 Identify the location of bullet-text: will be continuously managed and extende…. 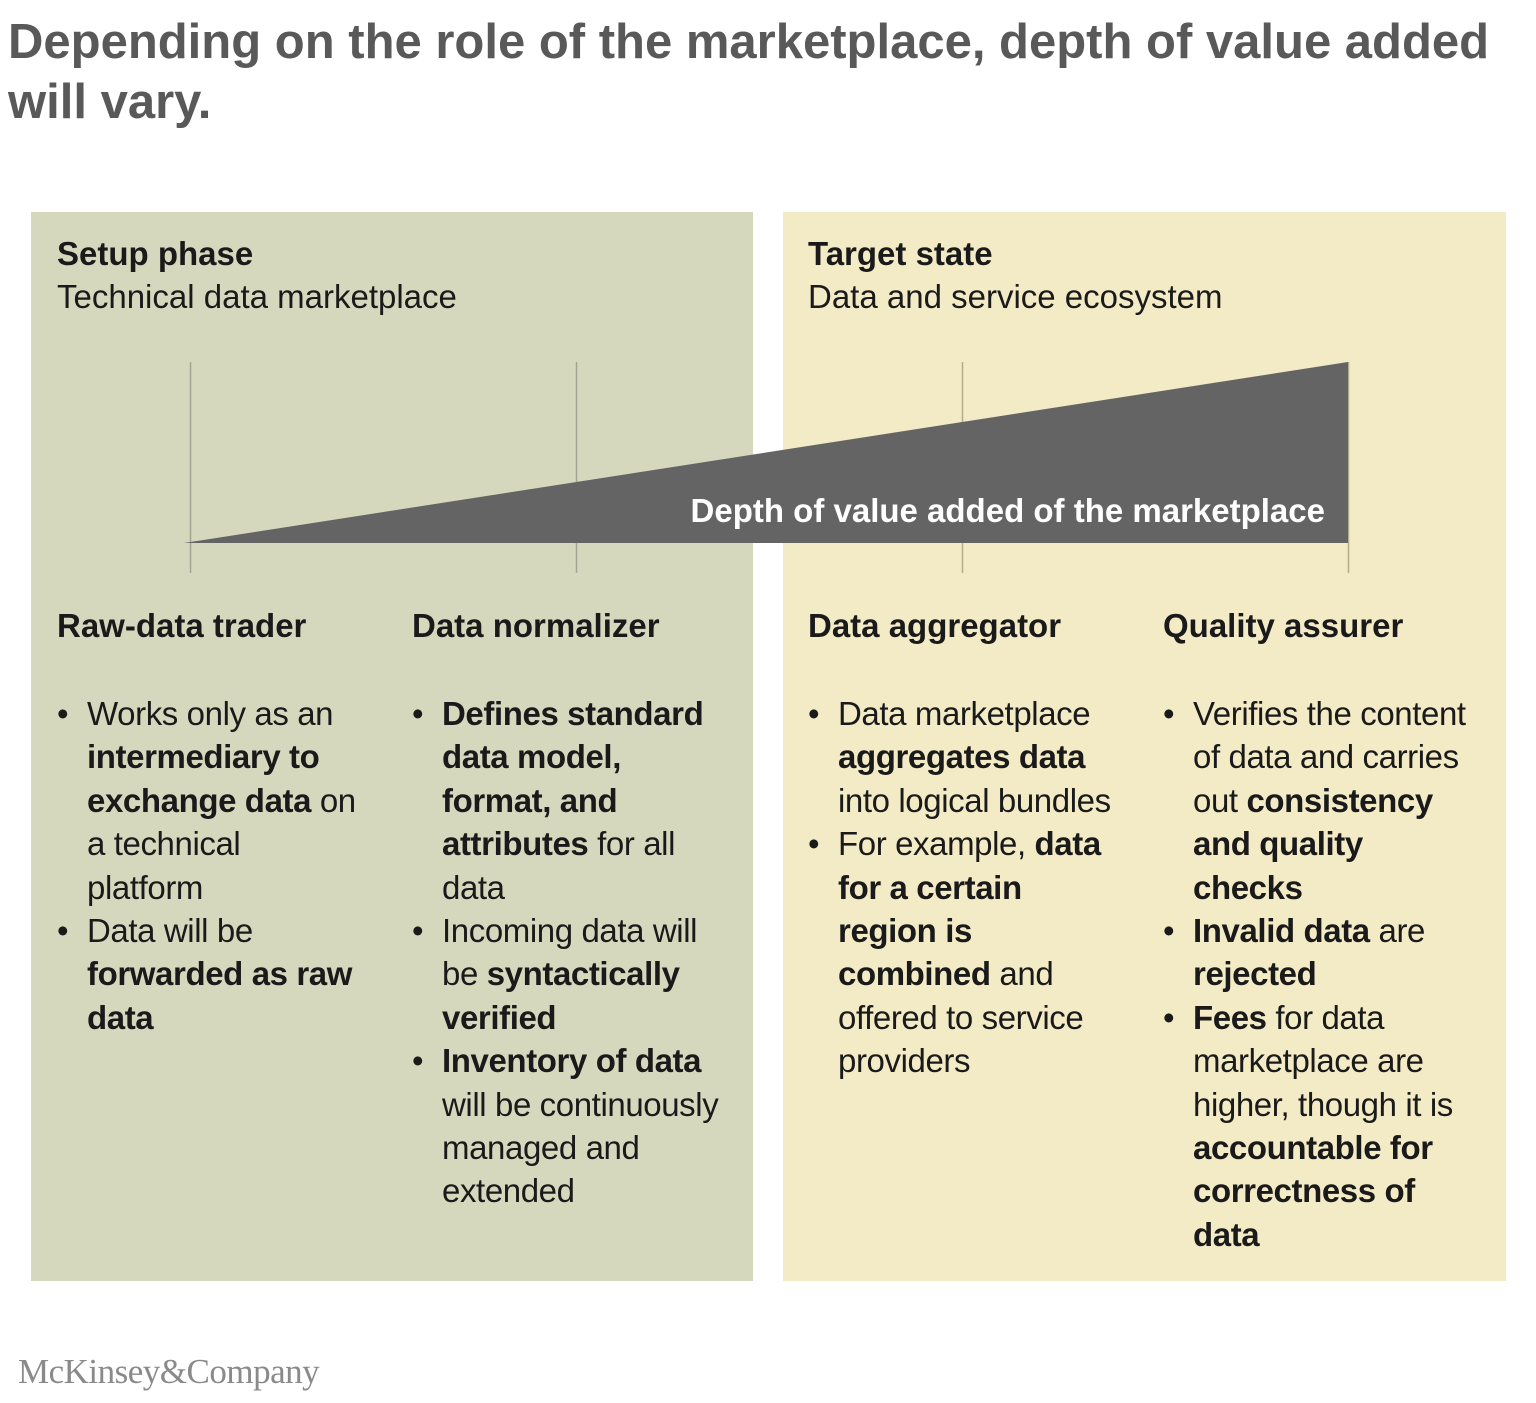
(580, 1147).